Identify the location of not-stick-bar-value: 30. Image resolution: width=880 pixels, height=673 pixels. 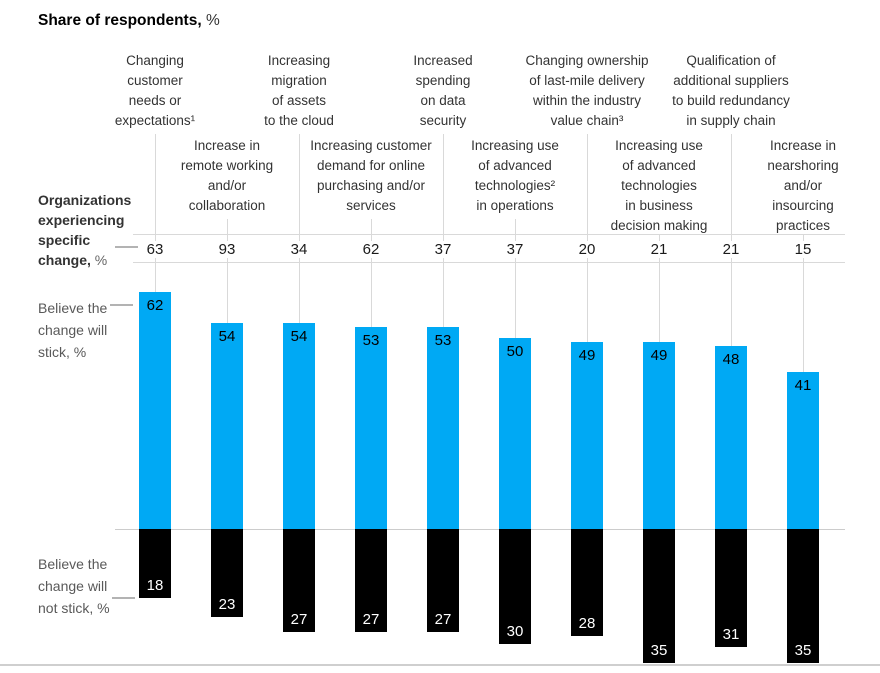
(515, 631).